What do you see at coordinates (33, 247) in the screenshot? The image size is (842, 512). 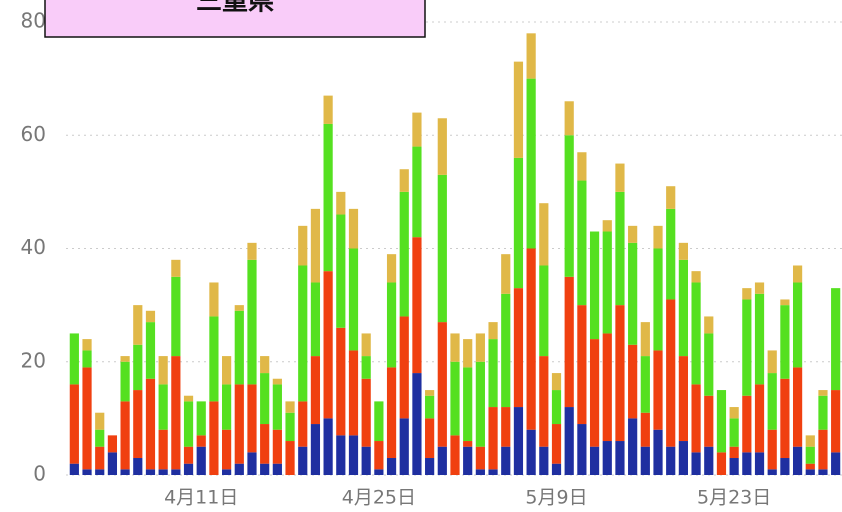 I see `y-tick-label: 40` at bounding box center [33, 247].